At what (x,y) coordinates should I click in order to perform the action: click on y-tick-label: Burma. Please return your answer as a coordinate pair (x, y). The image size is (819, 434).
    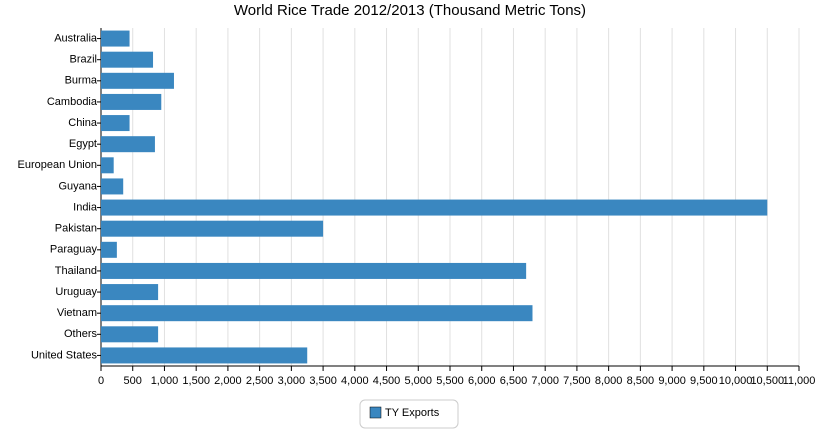
    Looking at the image, I should click on (81, 81).